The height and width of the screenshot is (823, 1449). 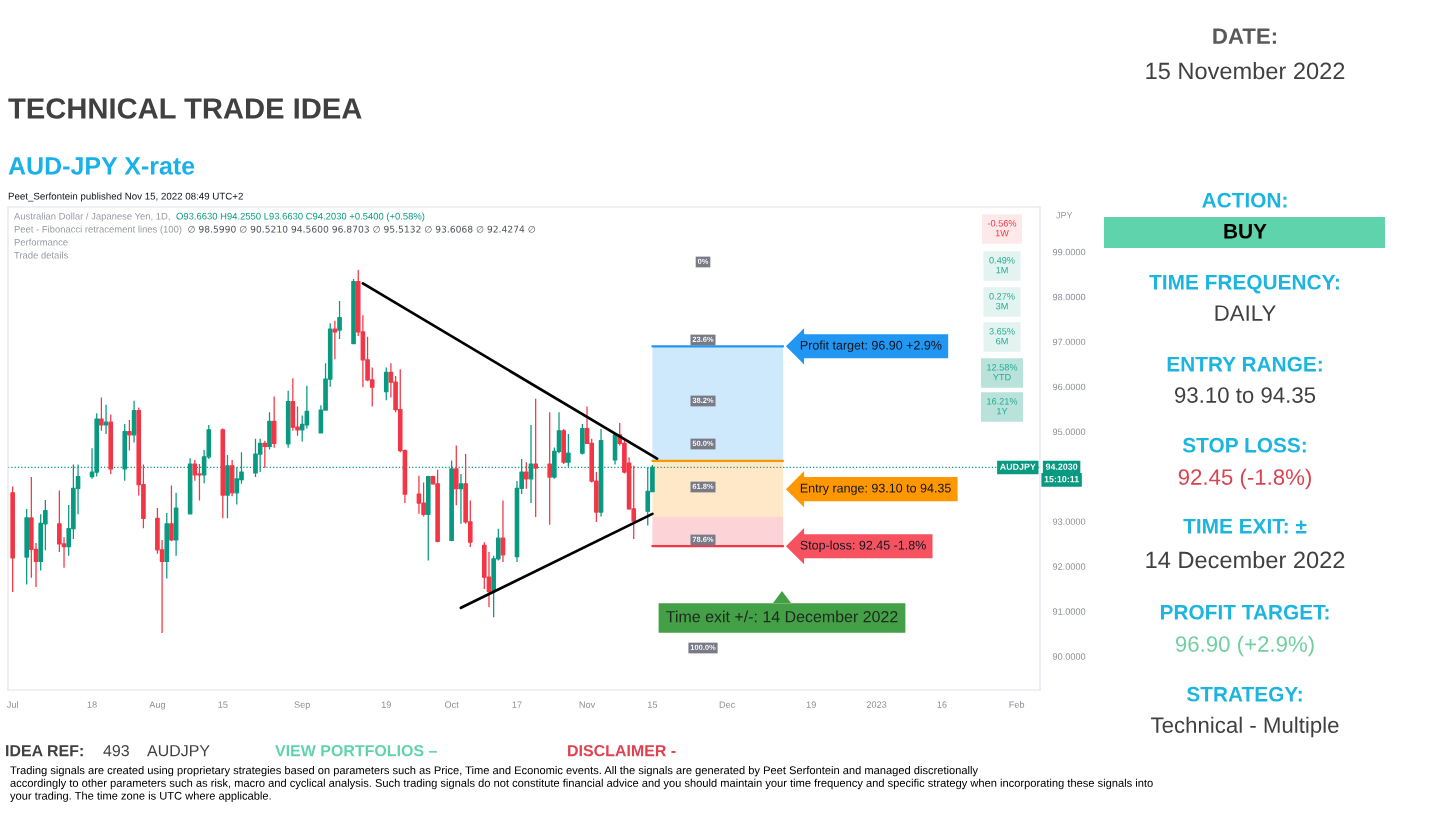 I want to click on text: VIEW PORTFOLIOS –, so click(x=356, y=750).